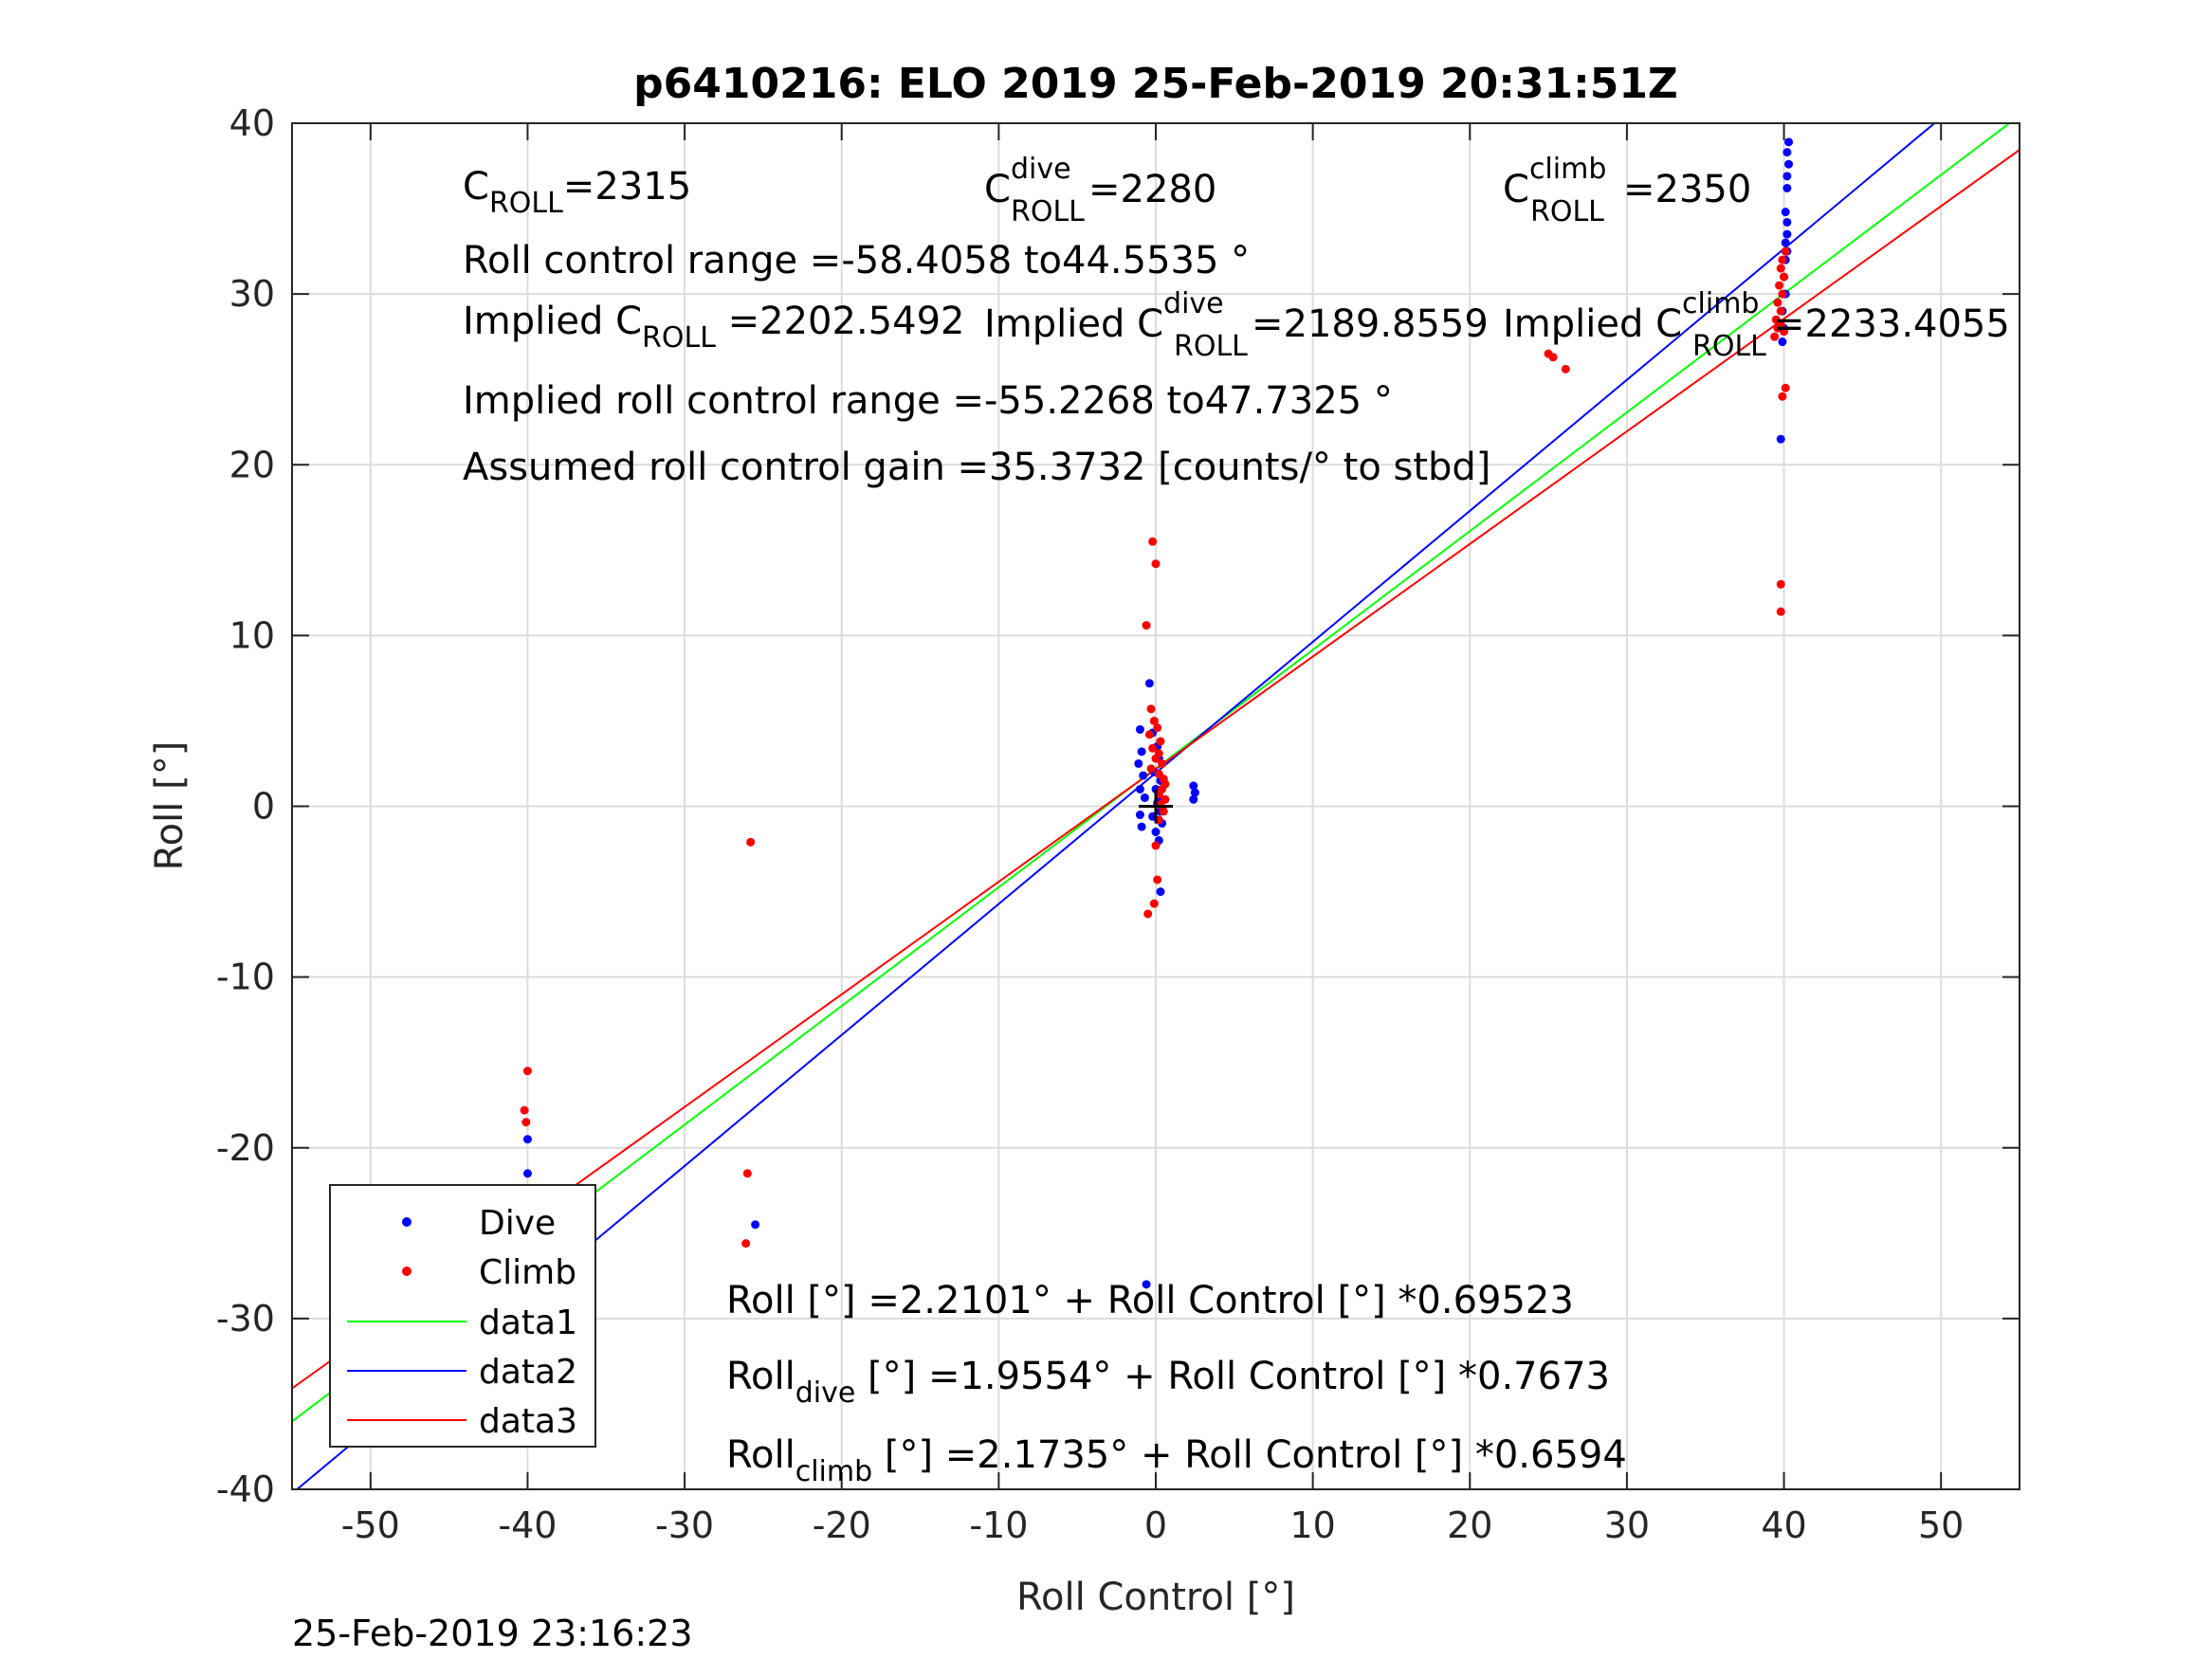  I want to click on x-tick-label: 20, so click(1469, 1525).